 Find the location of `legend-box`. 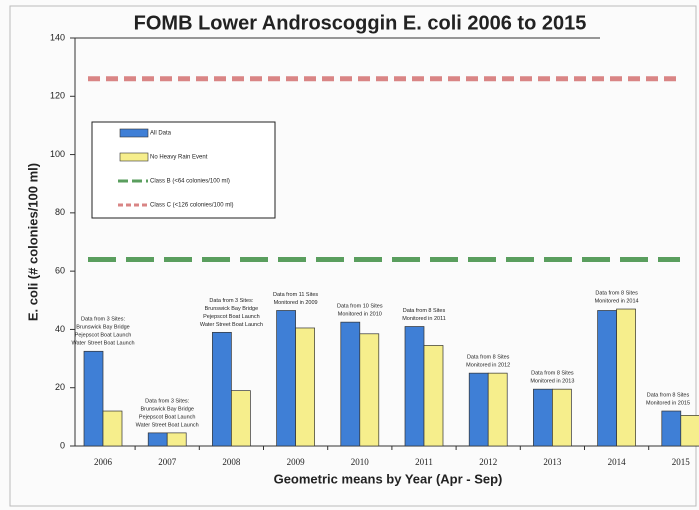

legend-box is located at coordinates (183, 170).